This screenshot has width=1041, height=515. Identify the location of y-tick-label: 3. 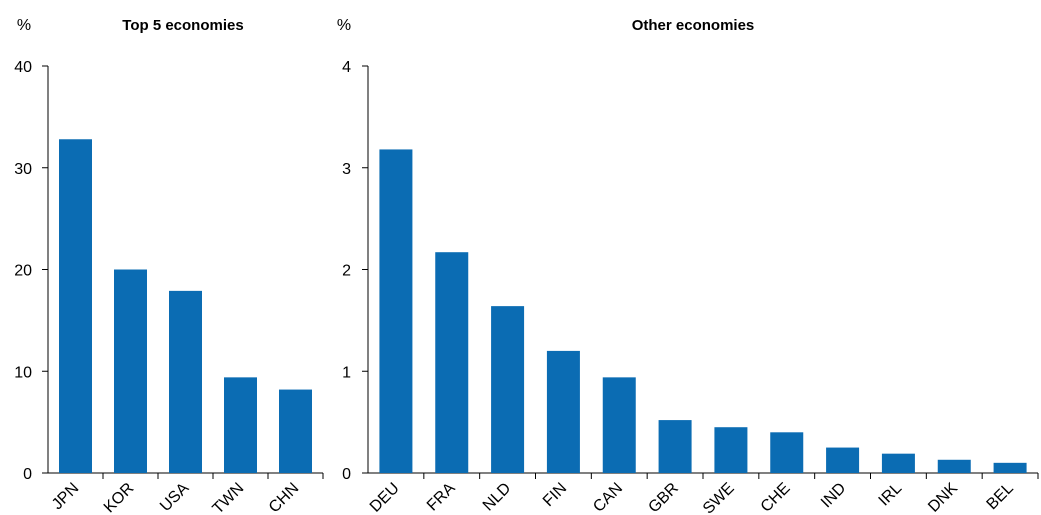
(346, 169).